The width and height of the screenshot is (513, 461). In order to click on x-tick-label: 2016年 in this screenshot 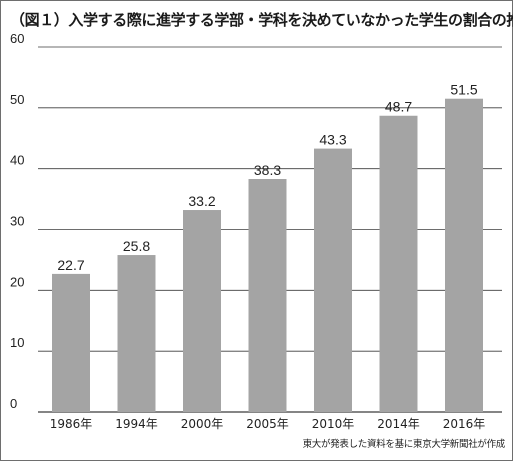, I will do `click(464, 424)`.